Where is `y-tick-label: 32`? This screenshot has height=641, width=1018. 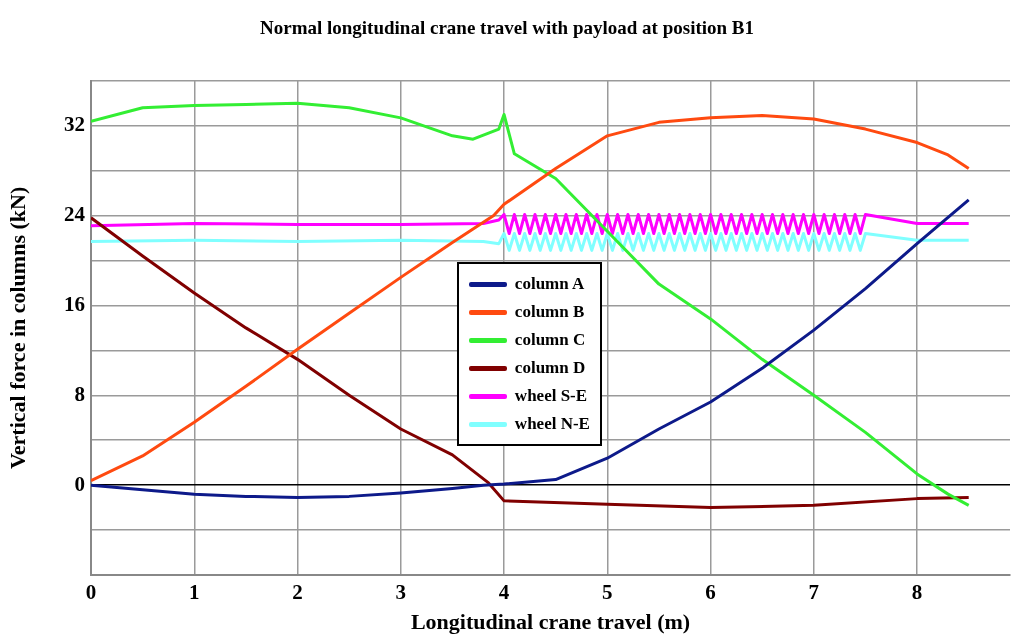 y-tick-label: 32 is located at coordinates (74, 124).